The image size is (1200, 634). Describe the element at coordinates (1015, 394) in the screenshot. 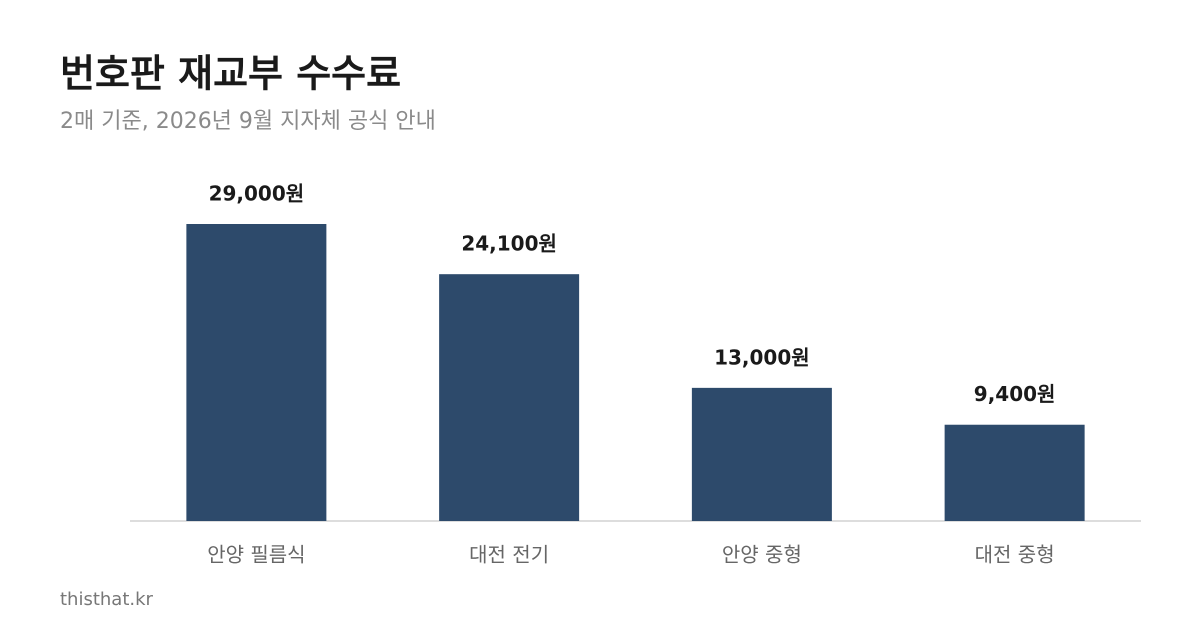

I see `value-label: 9,400원` at that location.